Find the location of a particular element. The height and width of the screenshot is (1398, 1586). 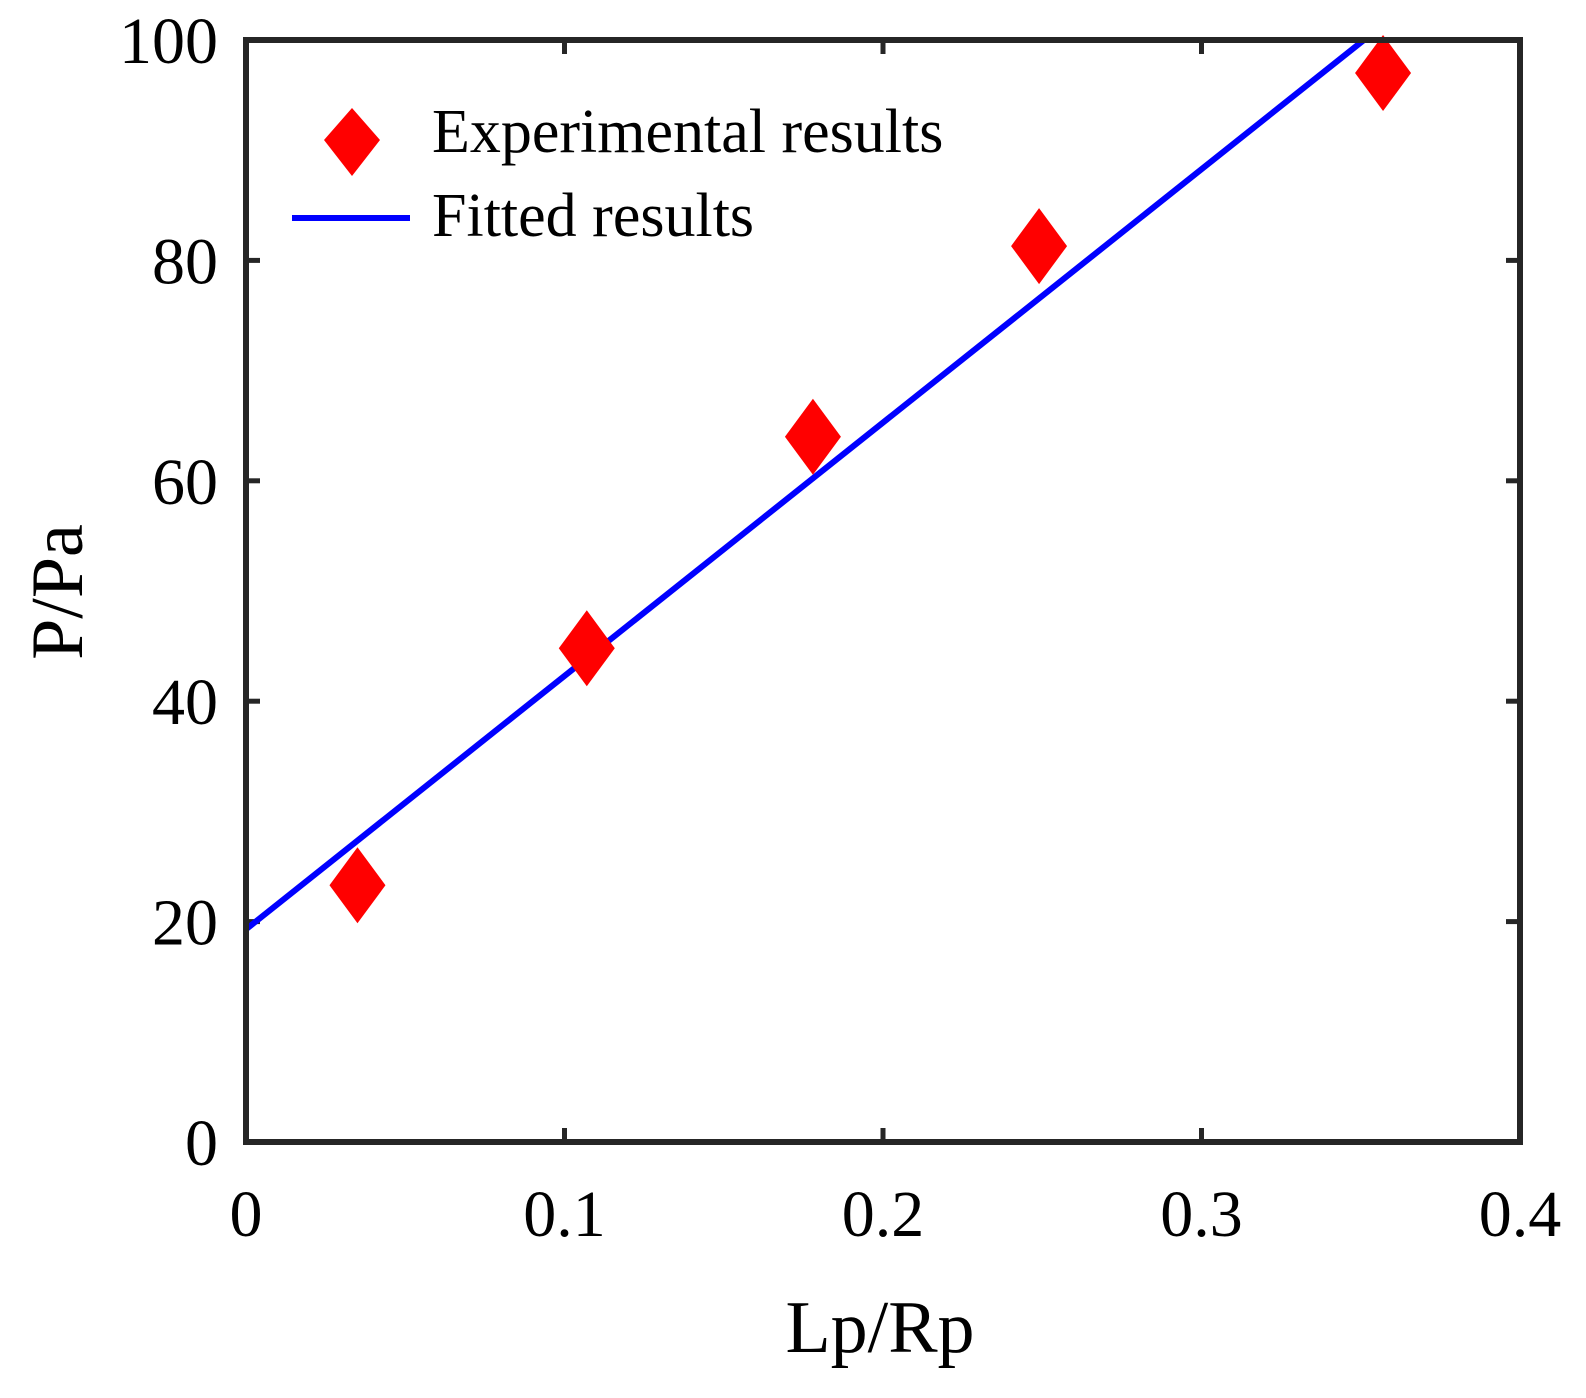

y-tick-labels: 0 20 40 60 80 100 is located at coordinates (168, 592).